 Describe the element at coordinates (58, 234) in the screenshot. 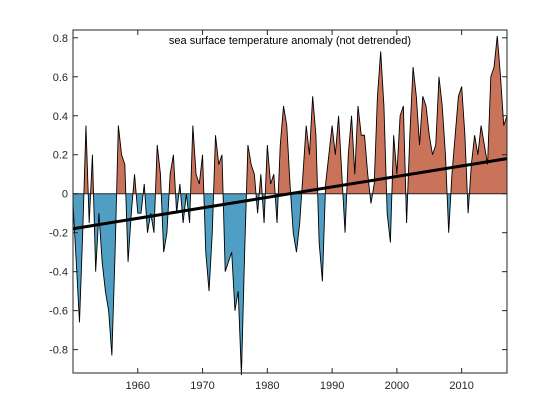

I see `y-tick-label--0.2: -0.2` at that location.